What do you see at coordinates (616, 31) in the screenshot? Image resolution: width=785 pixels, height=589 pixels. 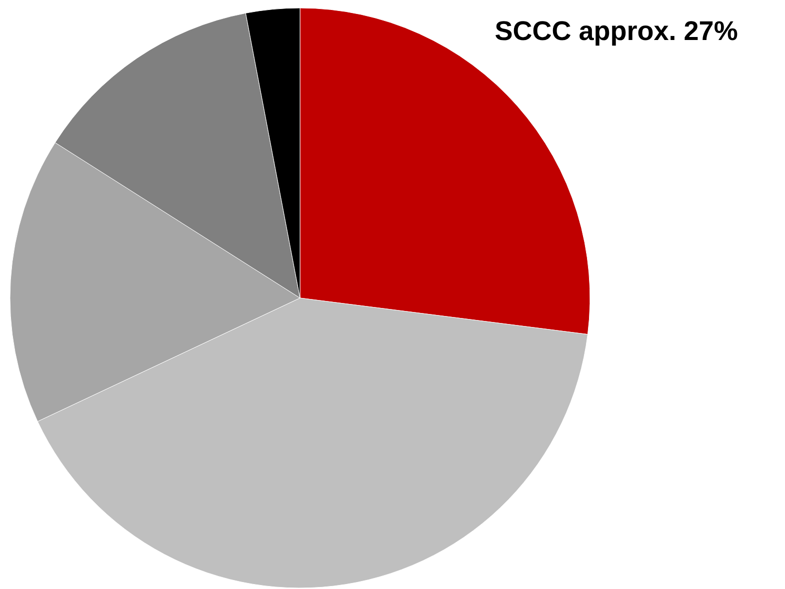 I see `slice-label: SCCC approx. 27%` at bounding box center [616, 31].